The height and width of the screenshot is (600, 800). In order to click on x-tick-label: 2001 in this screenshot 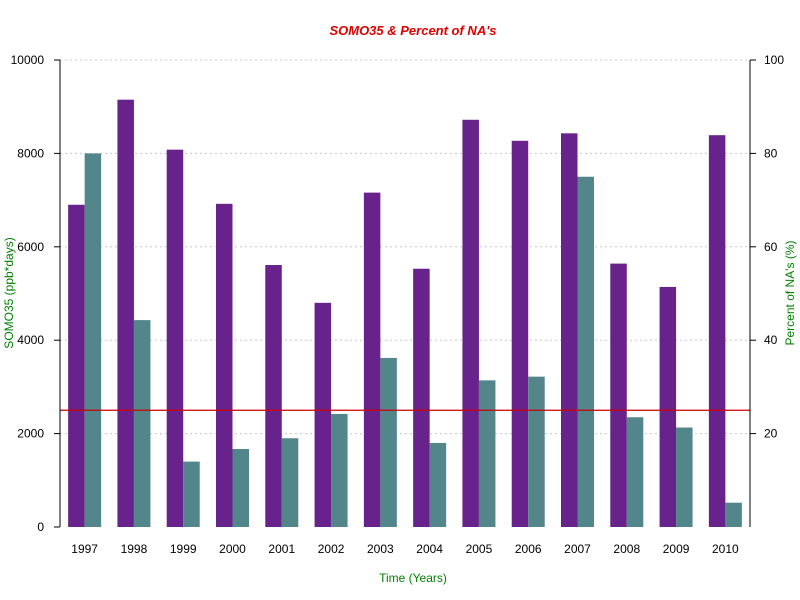, I will do `click(281, 549)`.